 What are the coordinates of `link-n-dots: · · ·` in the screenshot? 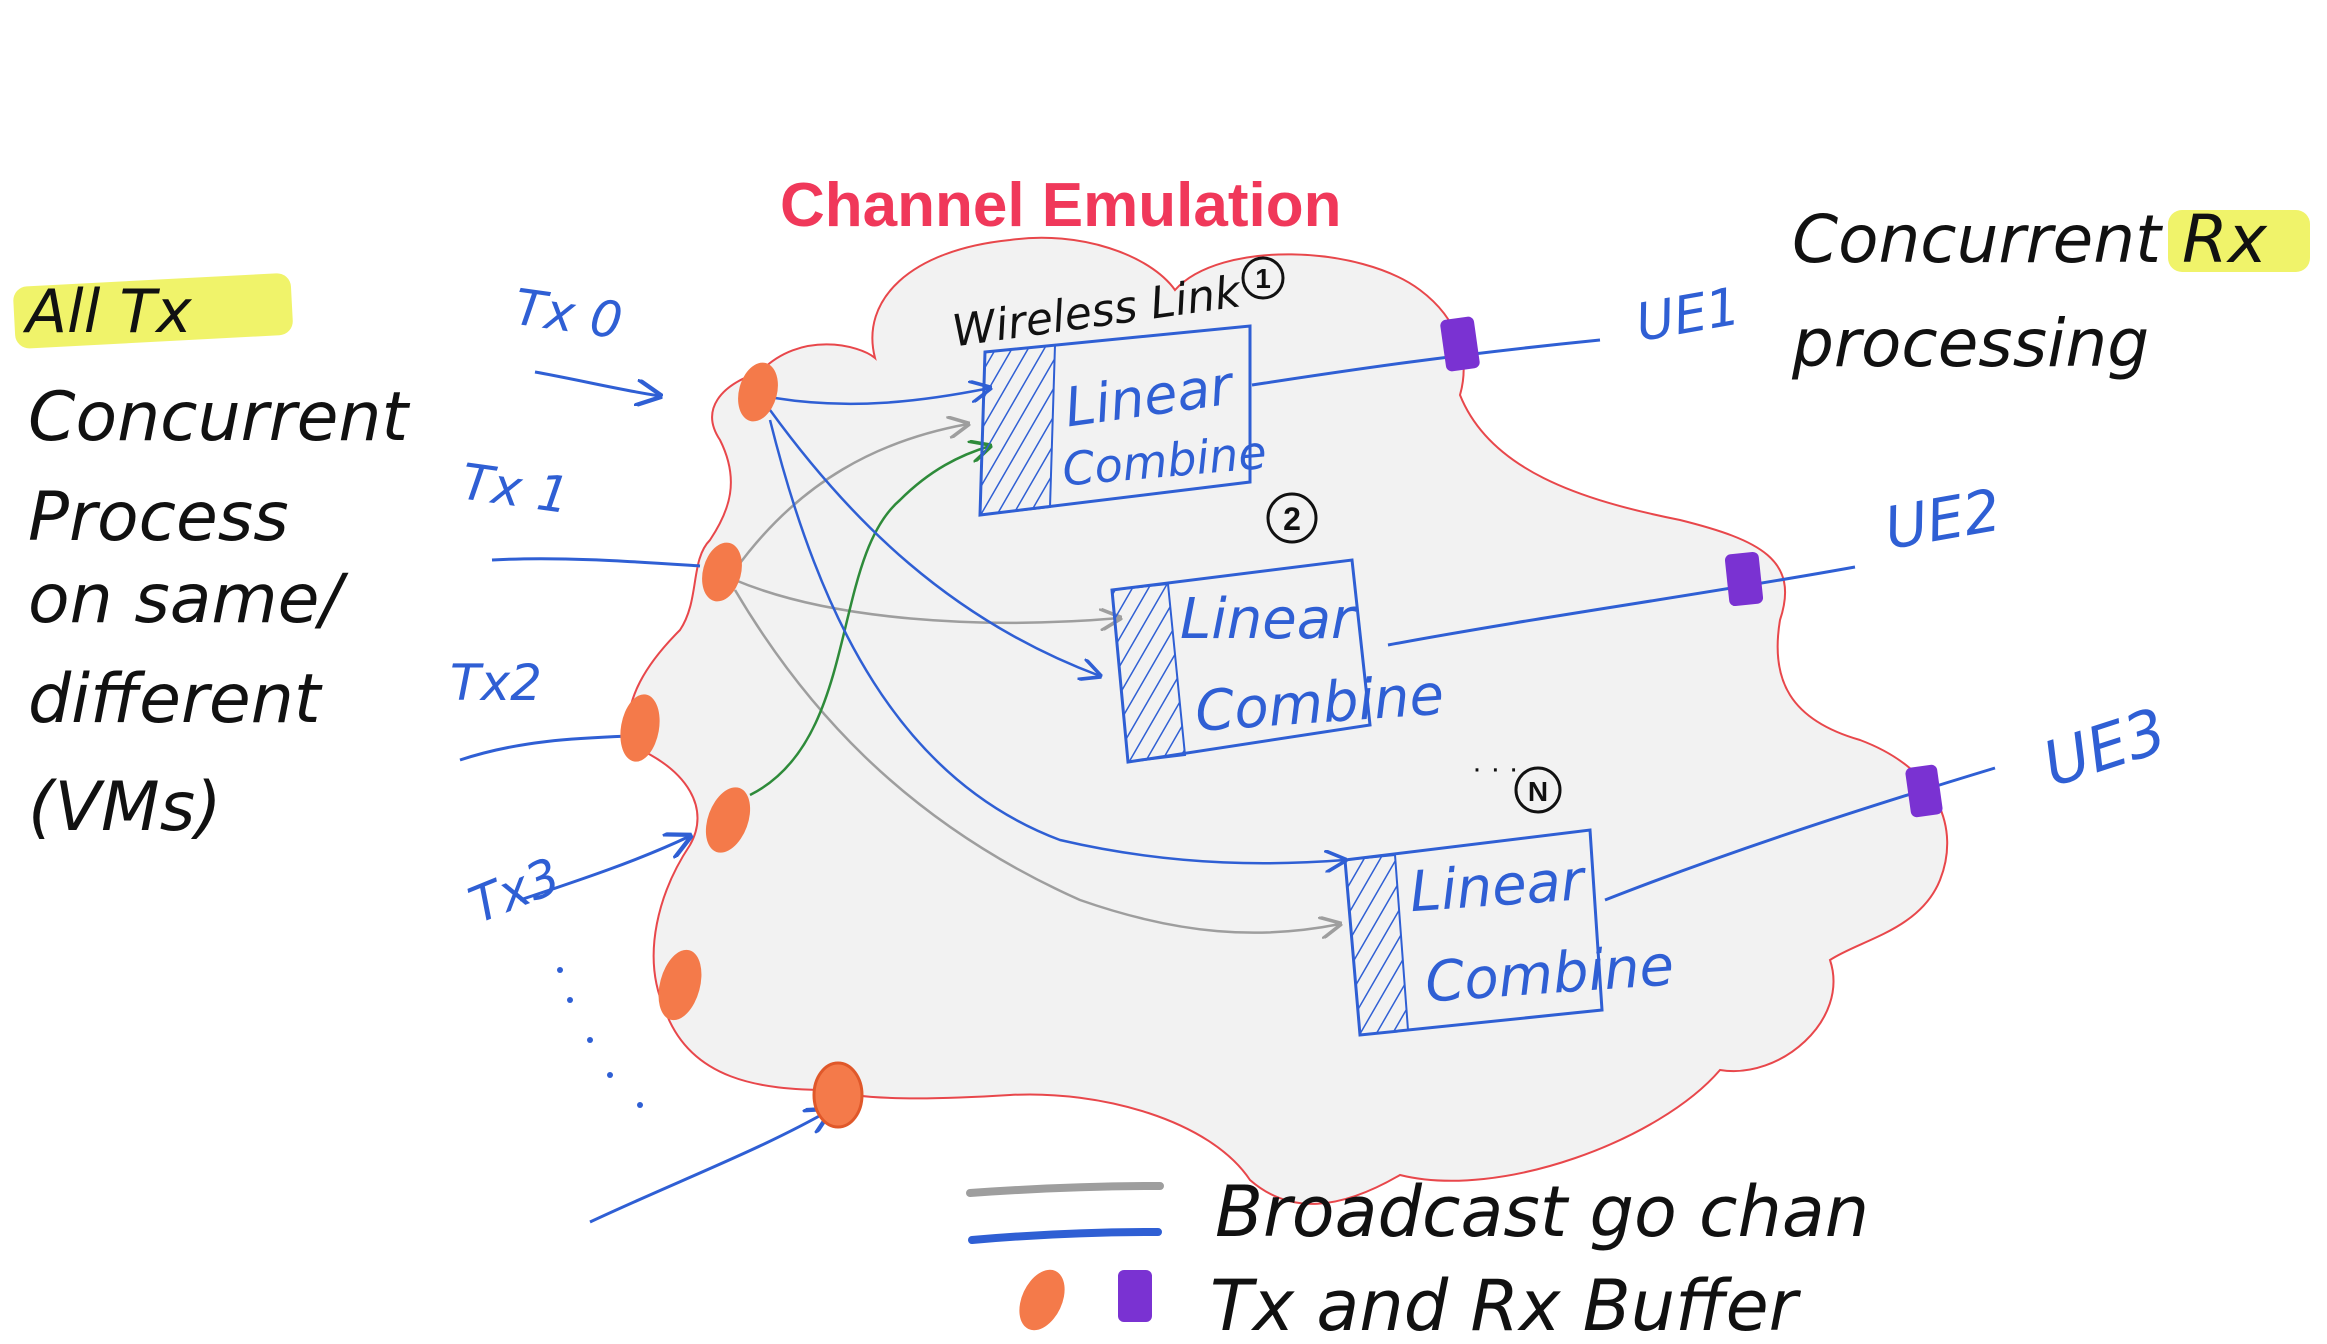 It's located at (1495, 768).